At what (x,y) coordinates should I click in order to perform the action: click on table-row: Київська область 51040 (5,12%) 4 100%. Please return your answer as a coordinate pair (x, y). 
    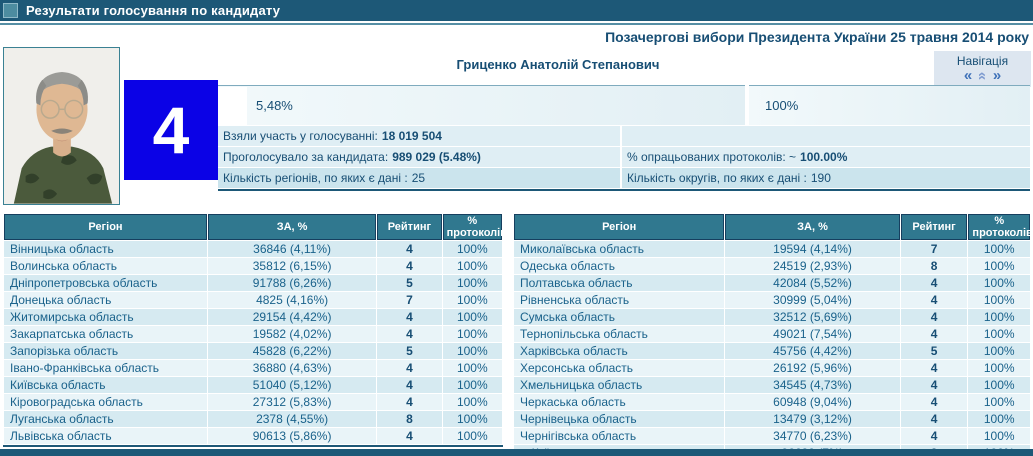
    Looking at the image, I should click on (253, 385).